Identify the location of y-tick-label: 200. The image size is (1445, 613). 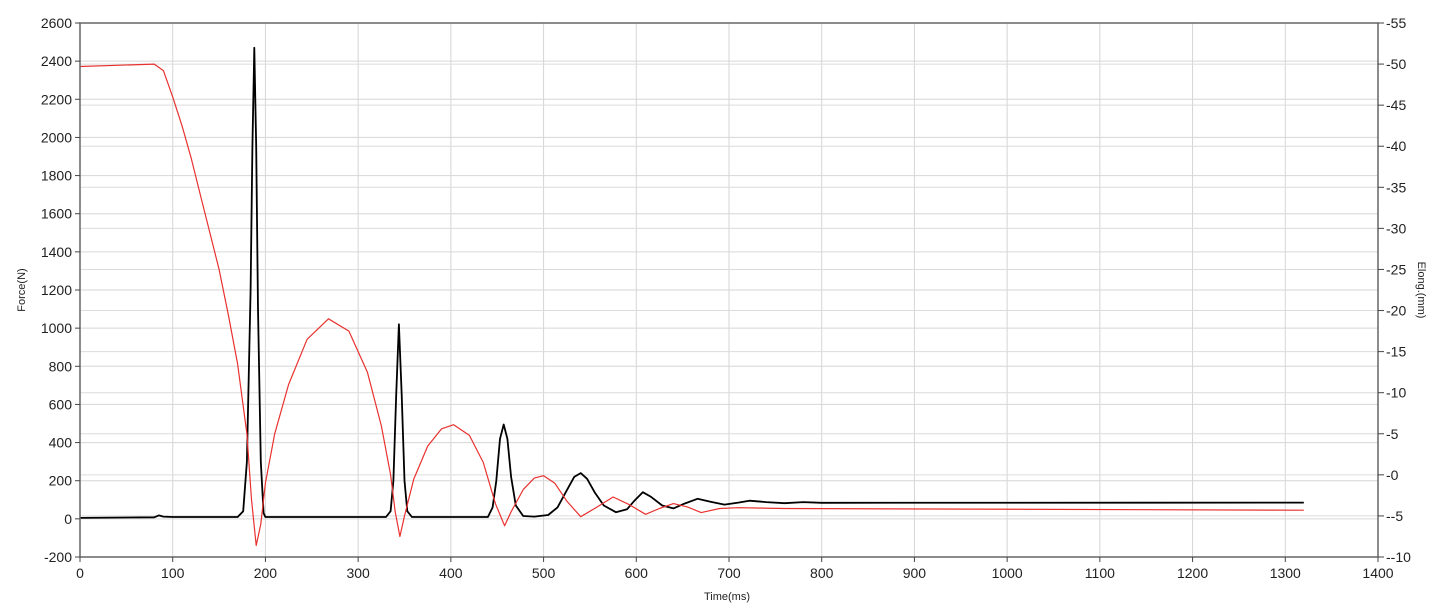
(61, 481).